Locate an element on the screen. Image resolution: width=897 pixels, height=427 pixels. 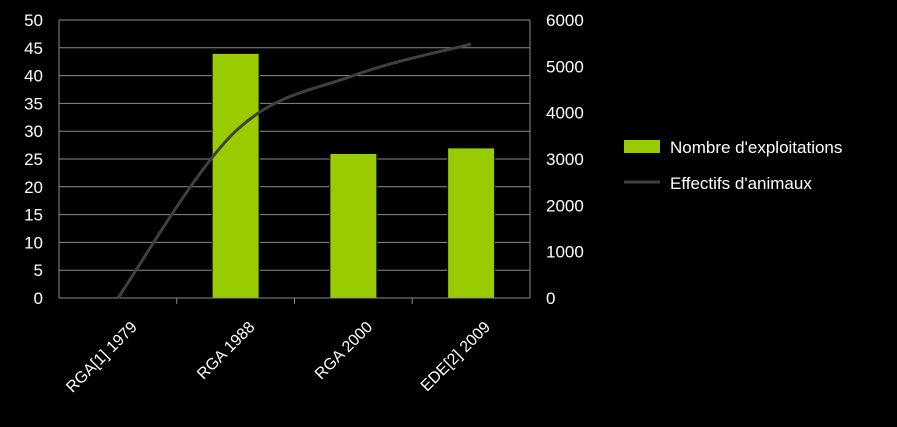
left-tick-label: 50 is located at coordinates (33, 20).